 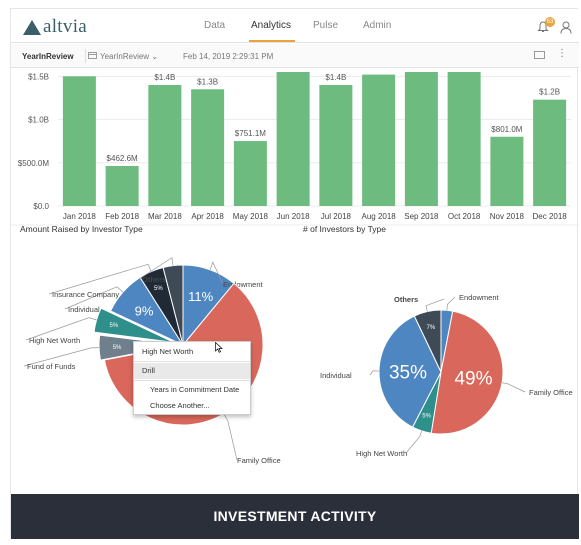 What do you see at coordinates (550, 152) in the screenshot?
I see `bar-dec-2018` at bounding box center [550, 152].